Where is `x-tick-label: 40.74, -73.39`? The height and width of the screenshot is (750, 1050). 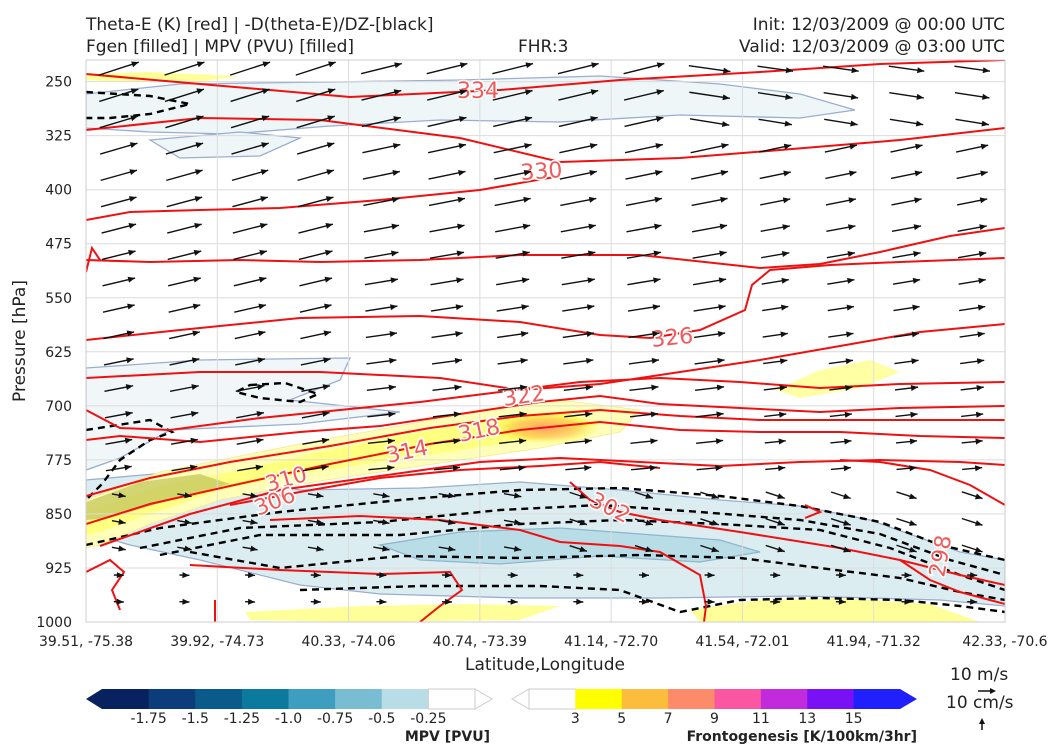
x-tick-label: 40.74, -73.39 is located at coordinates (480, 642).